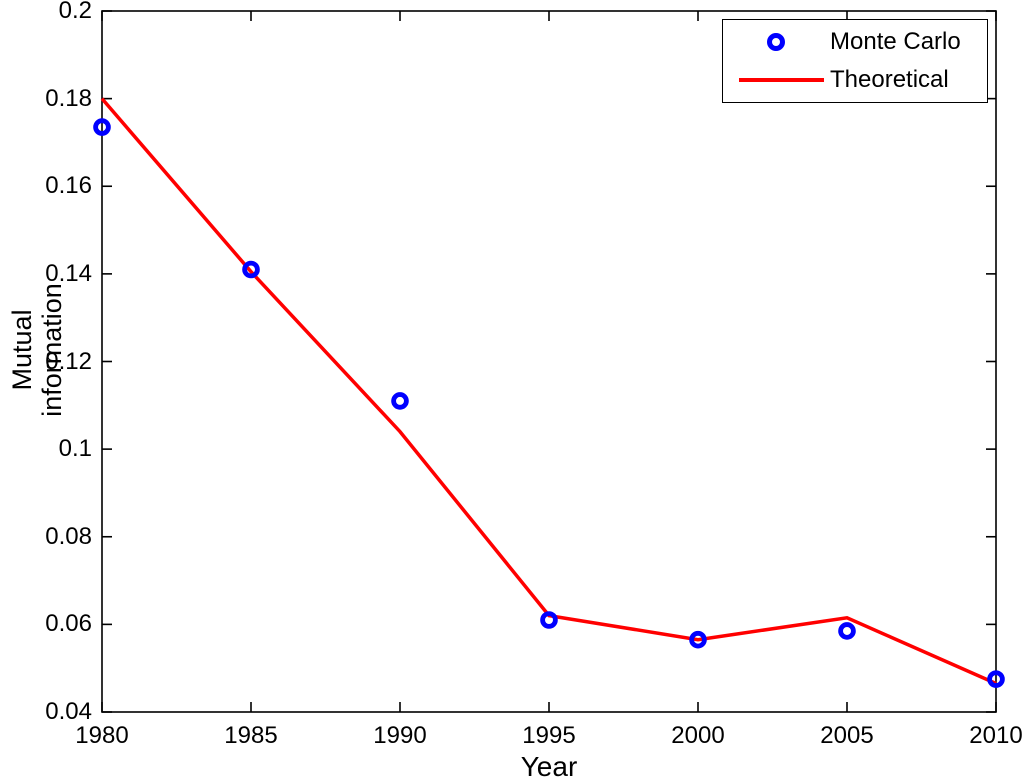 The height and width of the screenshot is (781, 1024). Describe the element at coordinates (251, 735) in the screenshot. I see `x-tick-label: 1985` at that location.